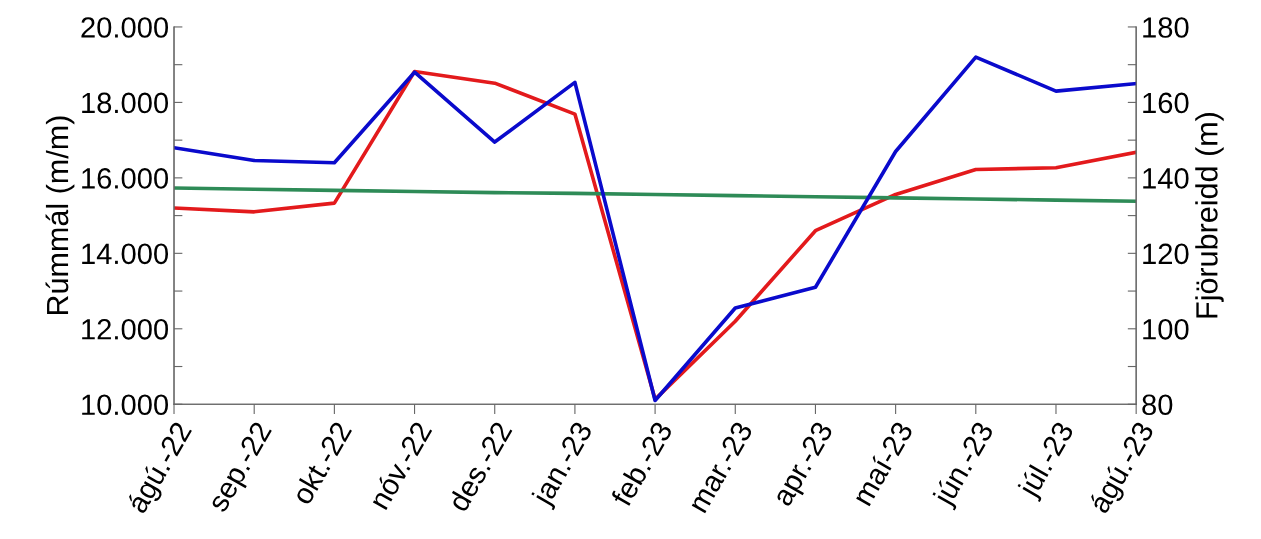  I want to click on y2-tick-label: 100, so click(1166, 329).